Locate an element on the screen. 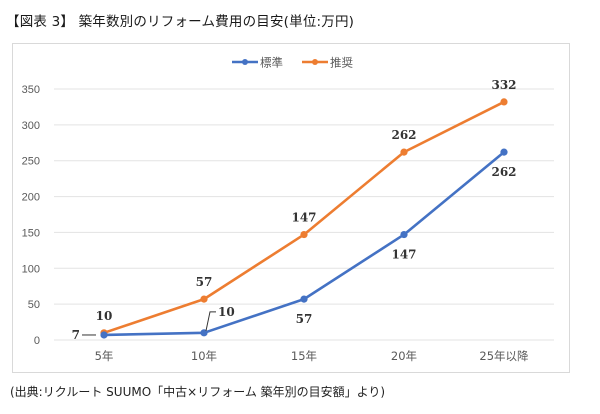 The height and width of the screenshot is (414, 600). y-tick-label: 300 is located at coordinates (31, 126).